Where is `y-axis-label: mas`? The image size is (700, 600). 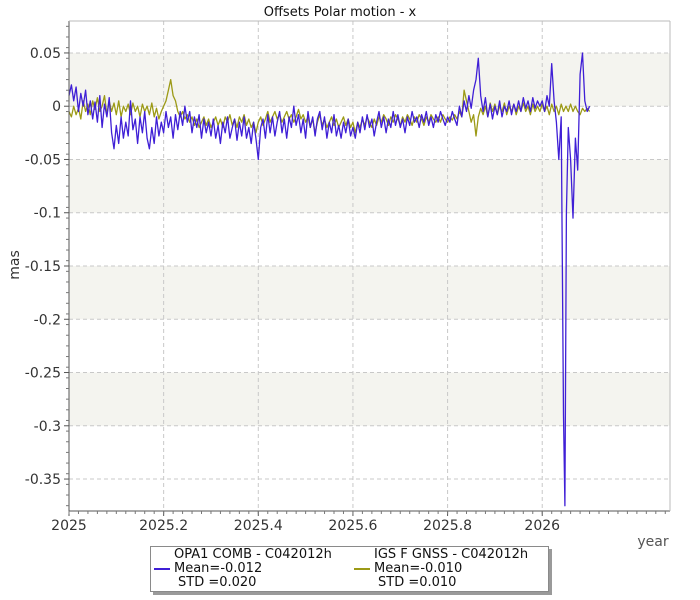
y-axis-label: mas is located at coordinates (15, 265).